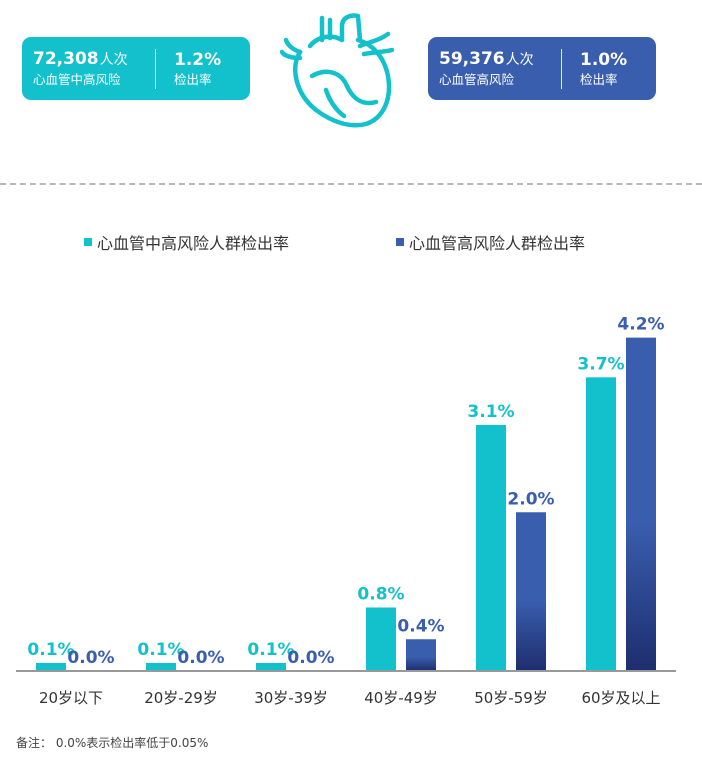 The height and width of the screenshot is (762, 702). Describe the element at coordinates (620, 698) in the screenshot. I see `x-tick-label: 60岁及以上` at that location.